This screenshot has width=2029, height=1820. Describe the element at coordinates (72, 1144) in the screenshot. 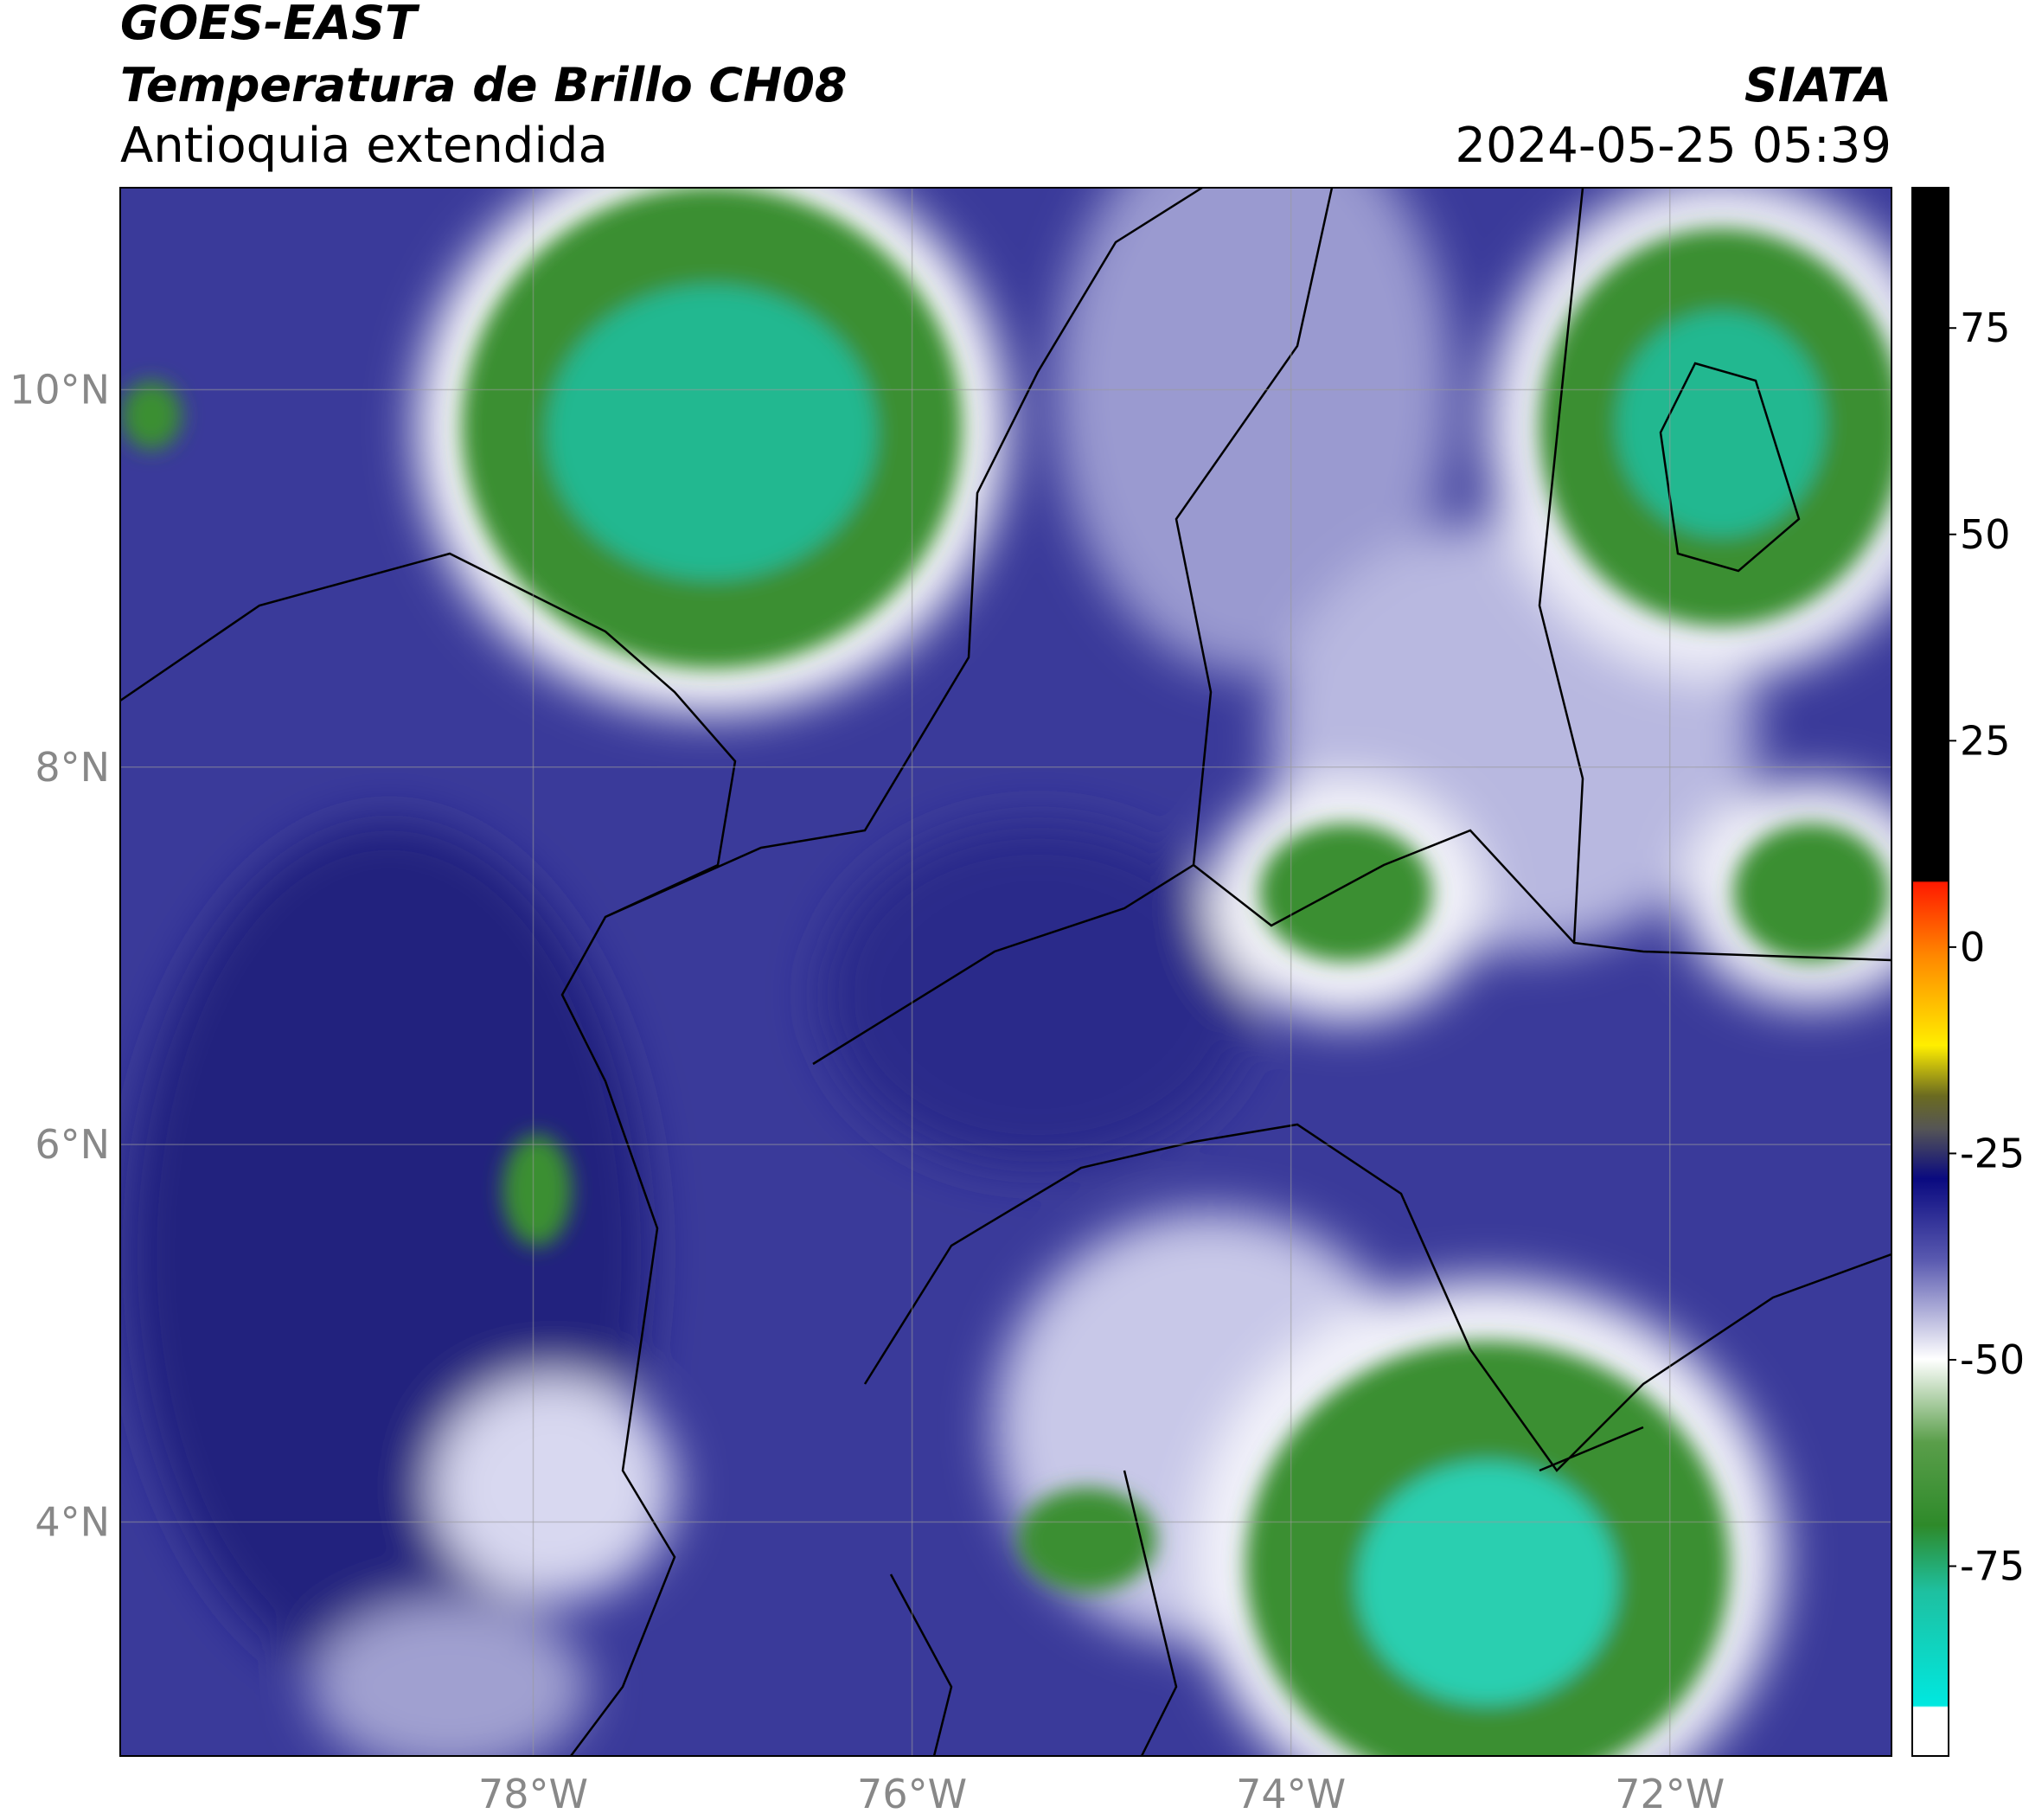

I see `lat-tick-label: 6°N` at that location.